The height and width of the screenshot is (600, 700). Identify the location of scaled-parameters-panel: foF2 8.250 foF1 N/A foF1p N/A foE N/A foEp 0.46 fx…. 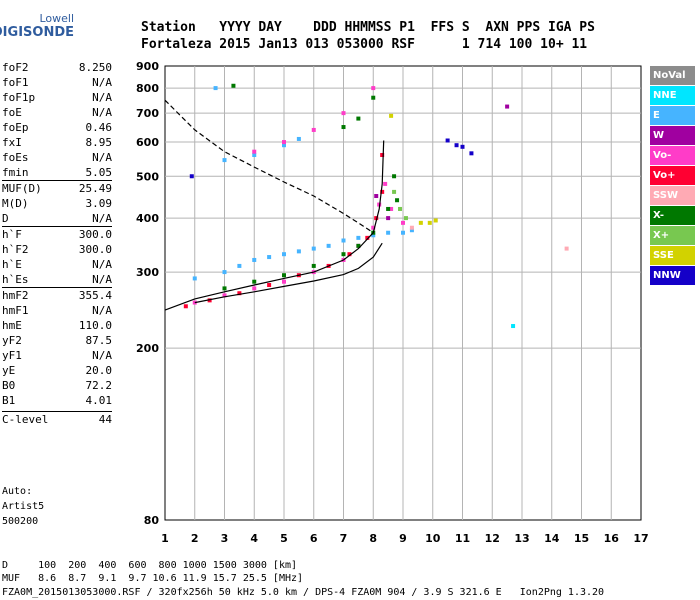
(57, 243).